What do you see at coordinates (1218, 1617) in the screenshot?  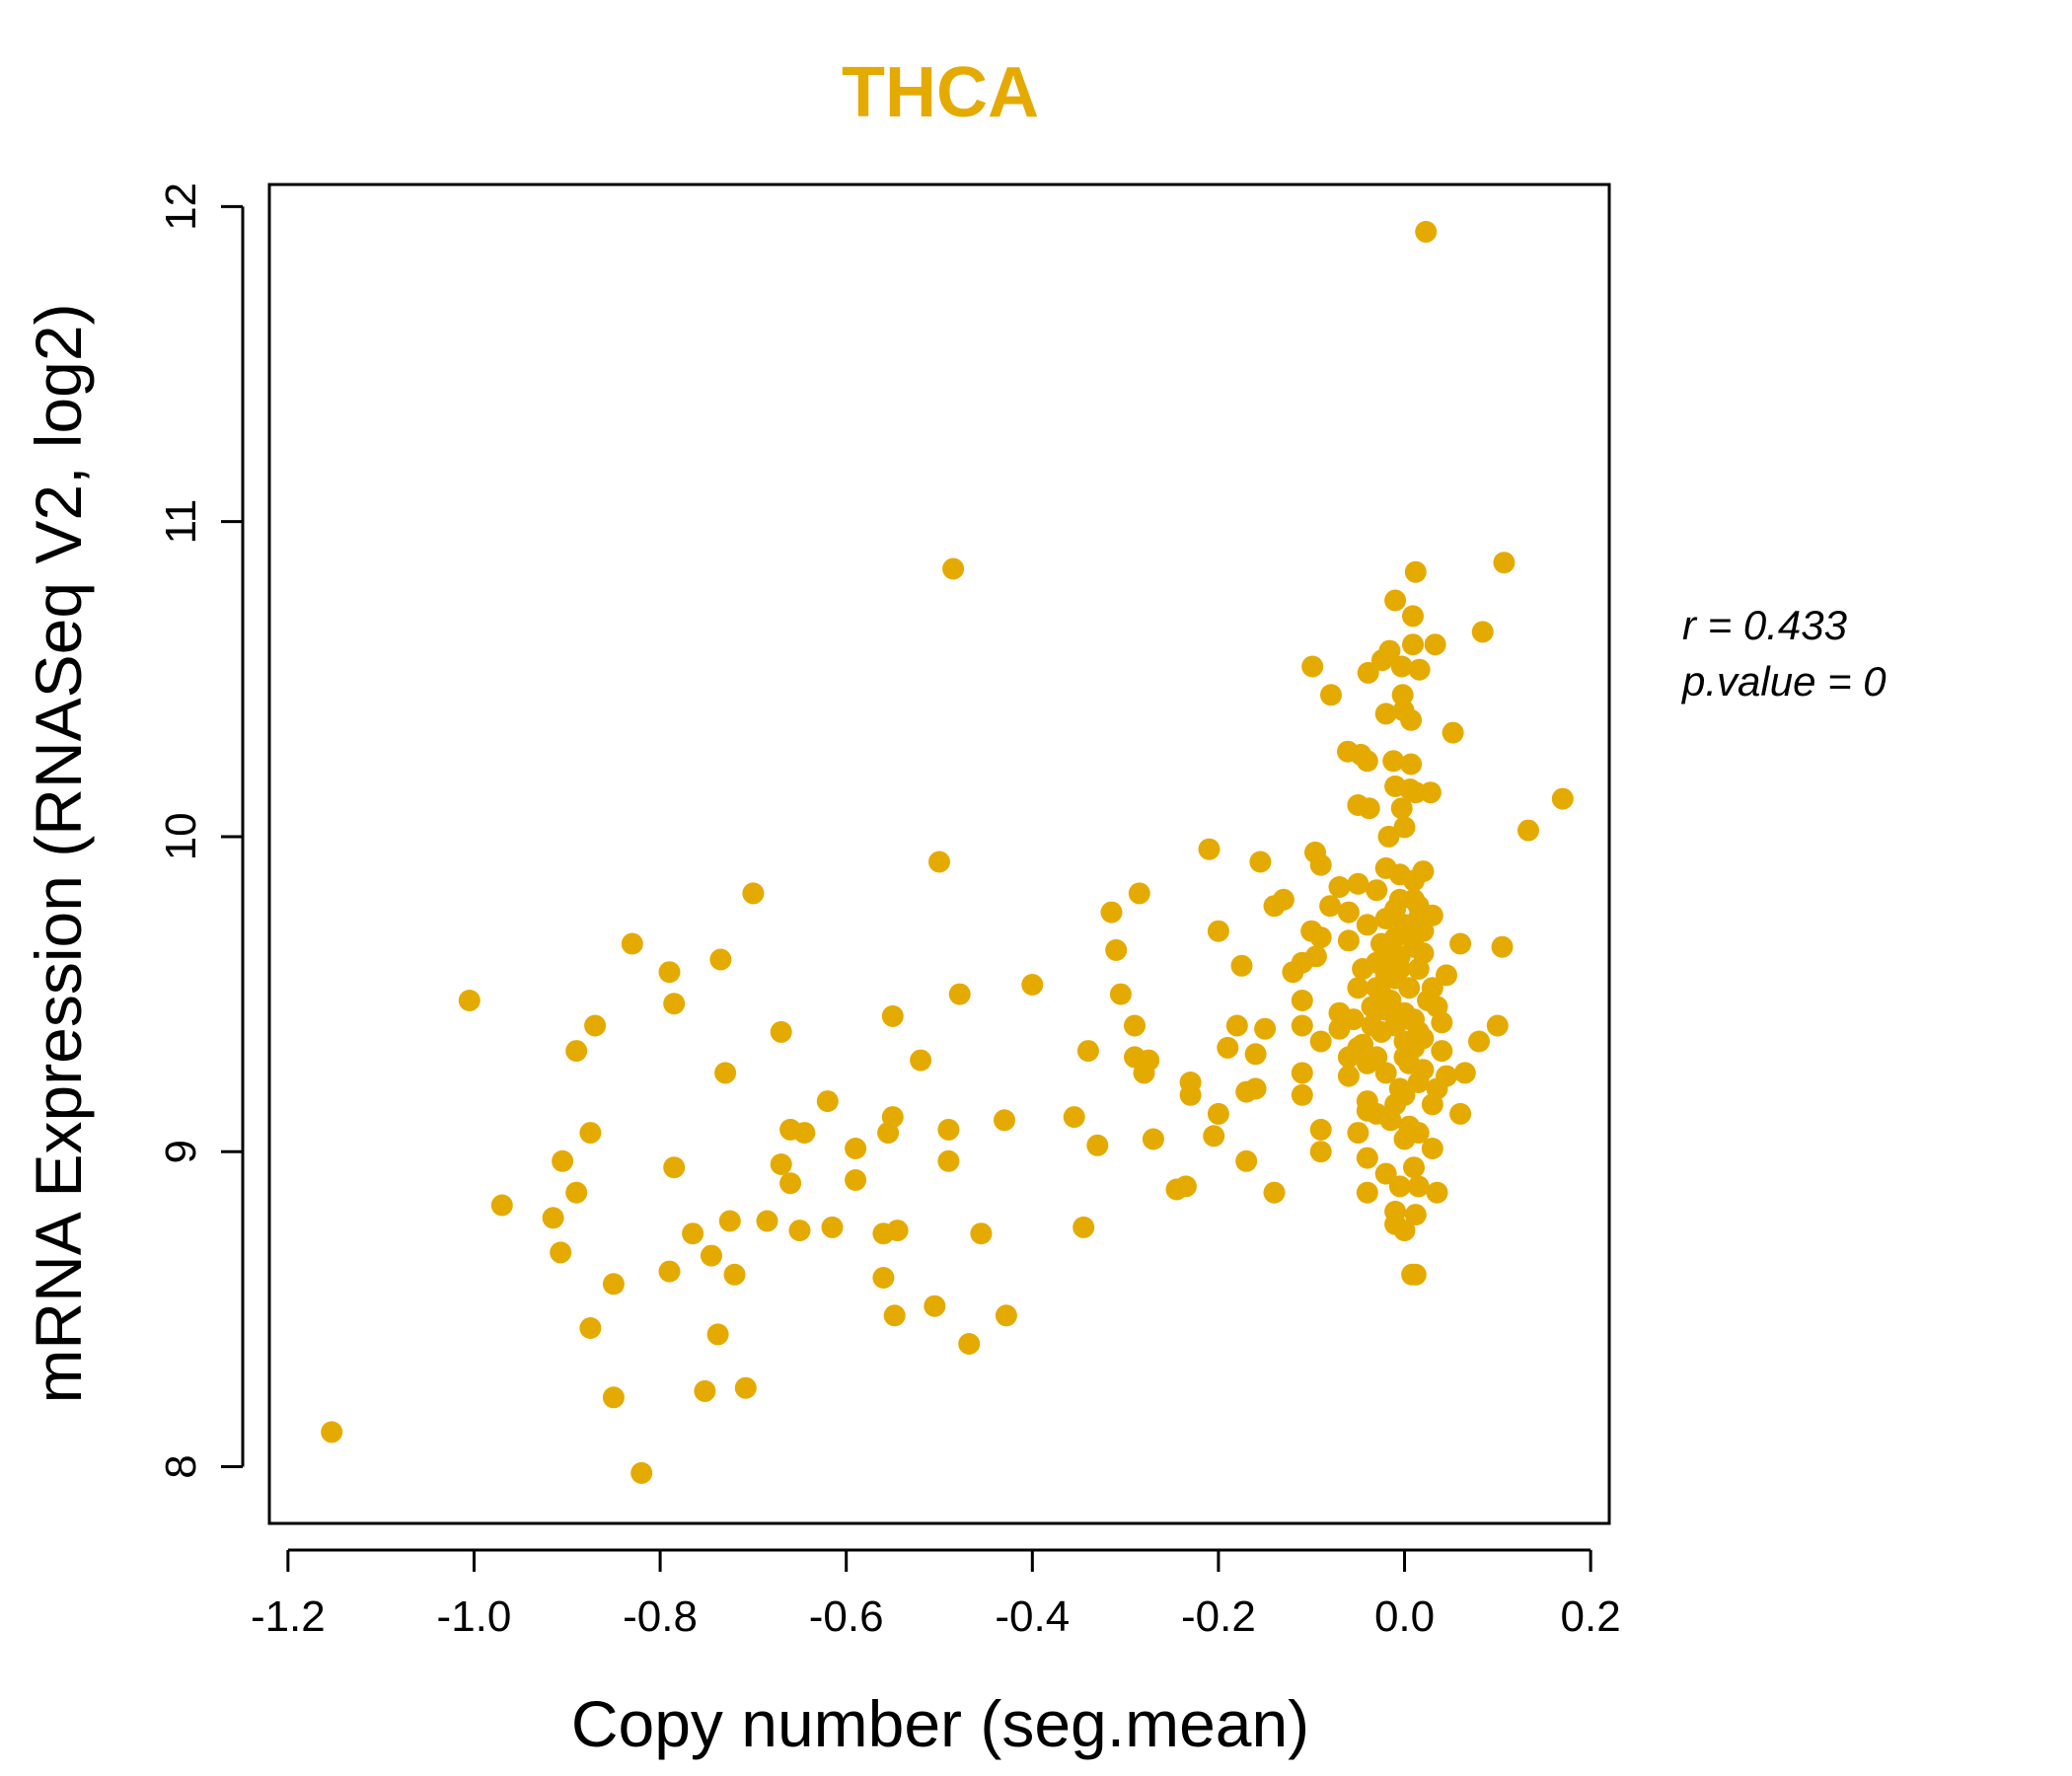 I see `x-tick-label: -0.2` at bounding box center [1218, 1617].